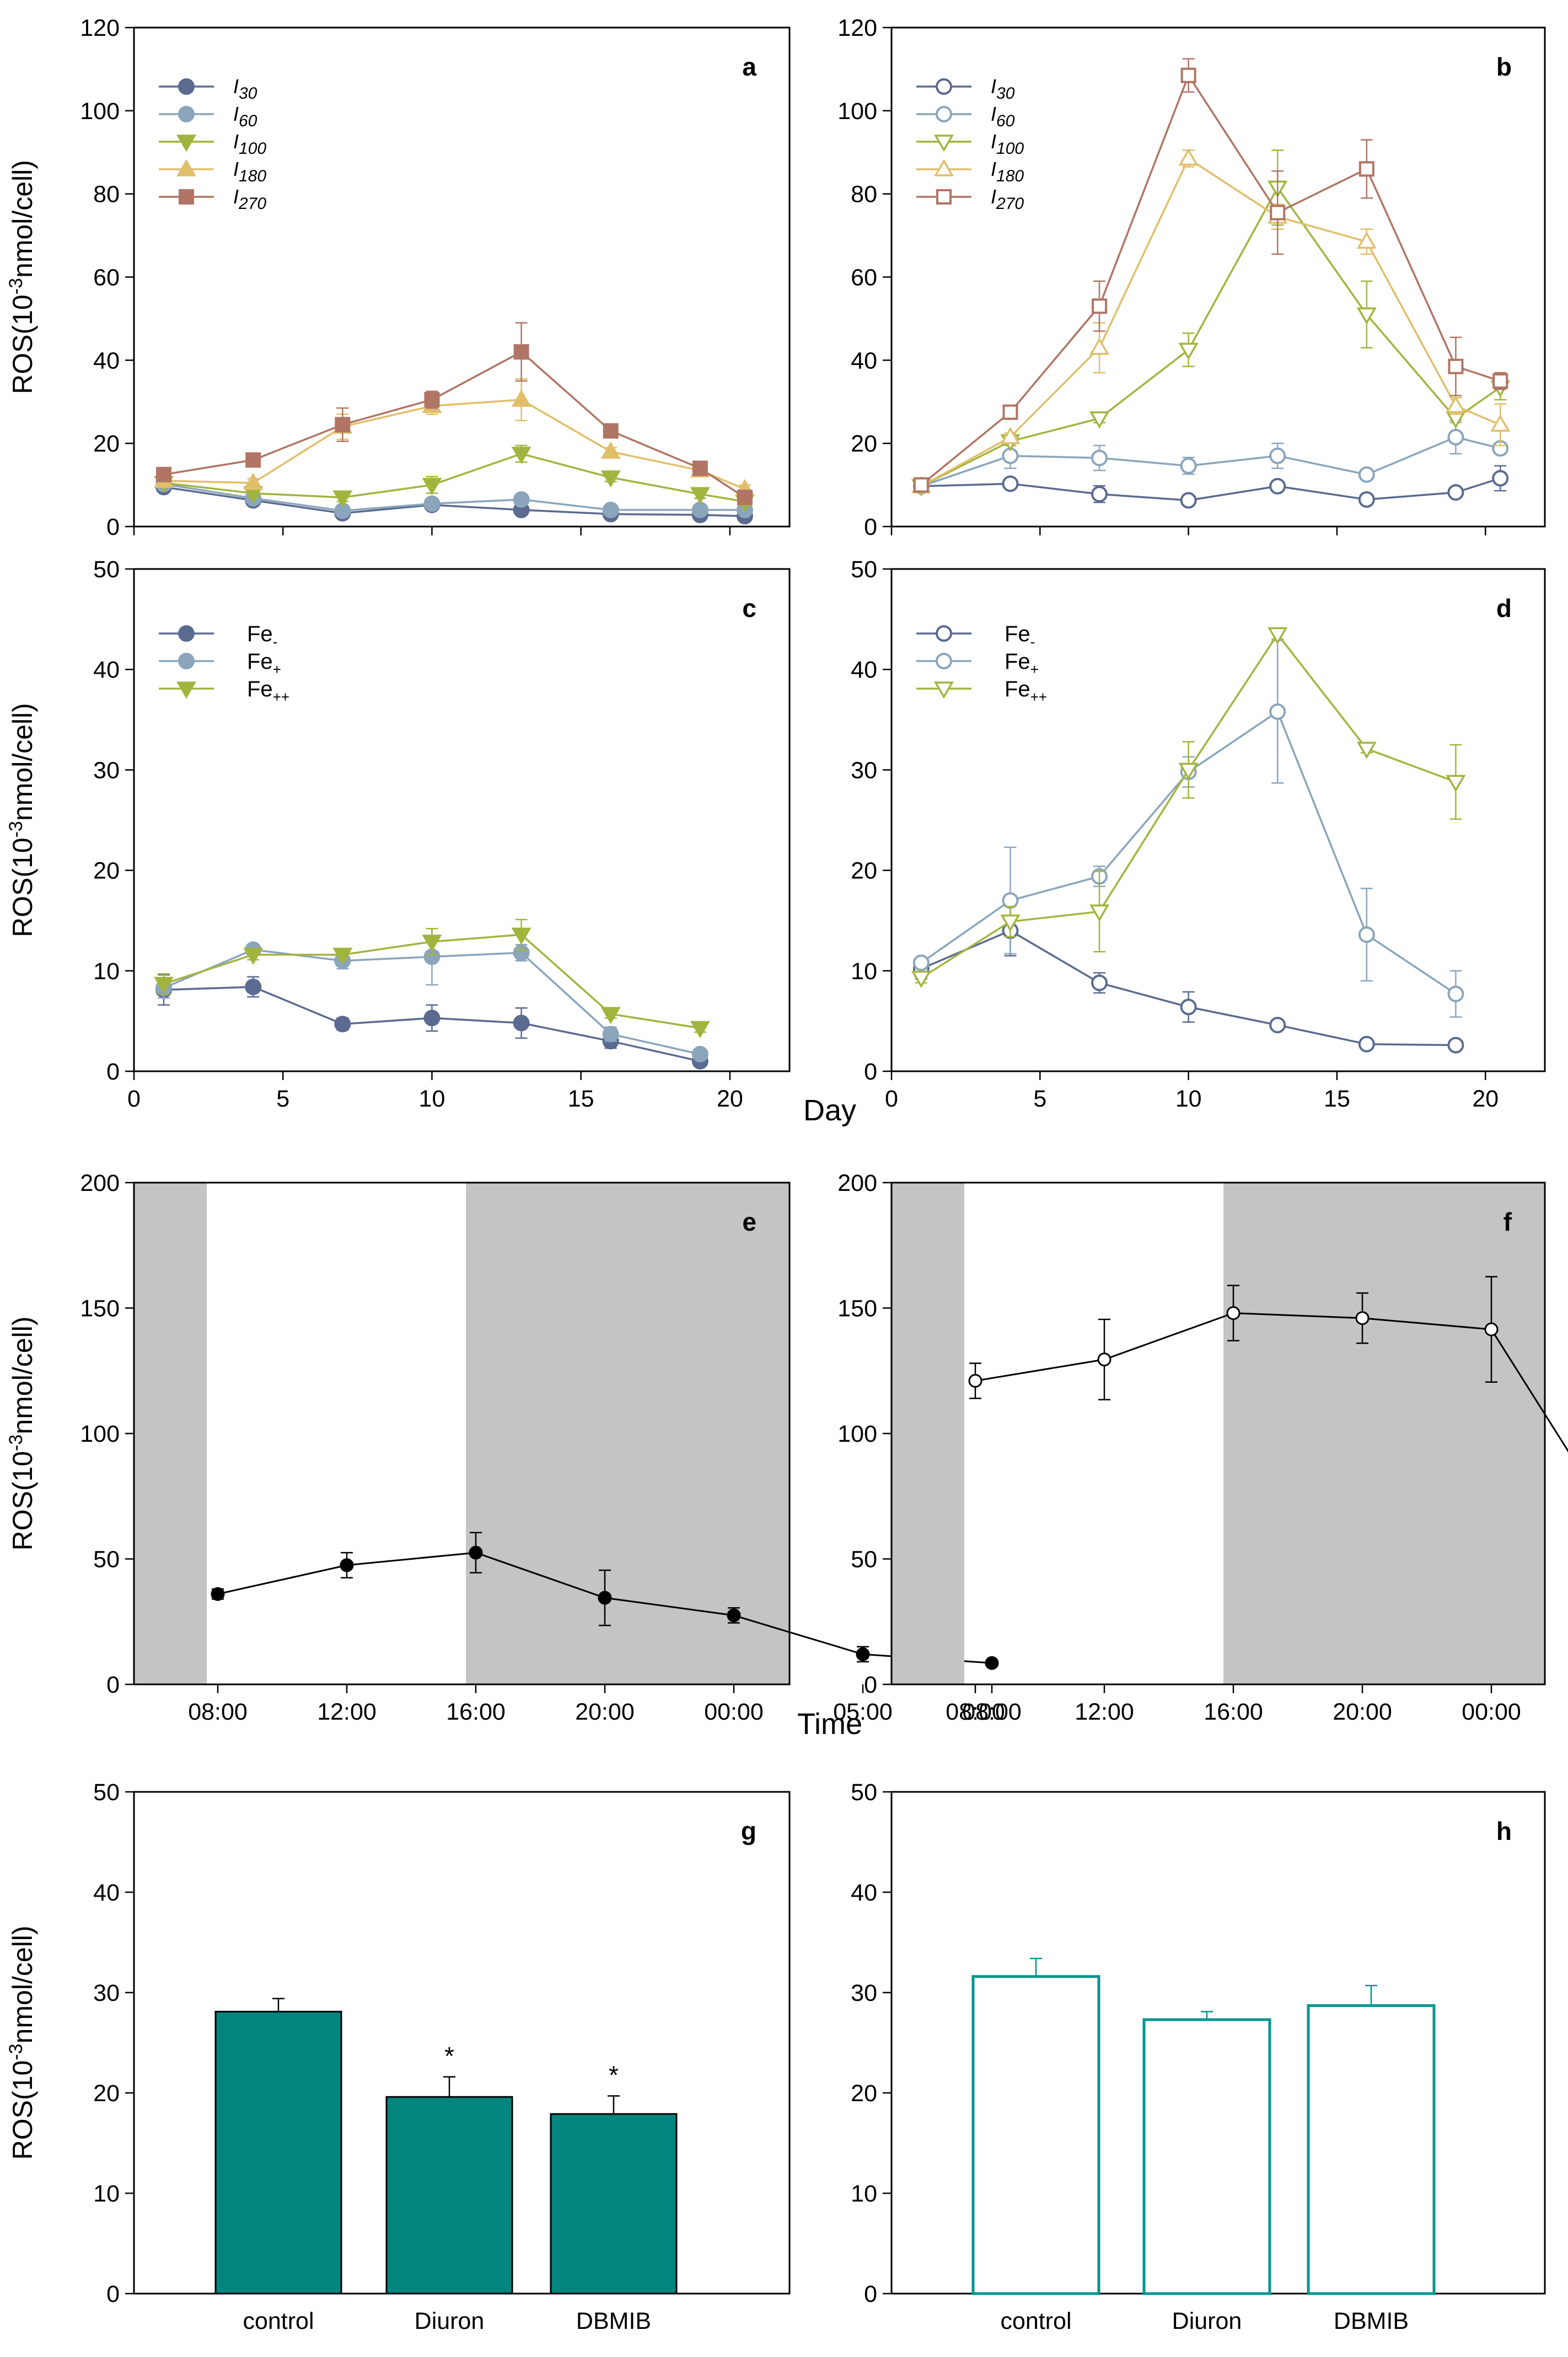  What do you see at coordinates (432, 1099) in the screenshot?
I see `x-tick-label: 10` at bounding box center [432, 1099].